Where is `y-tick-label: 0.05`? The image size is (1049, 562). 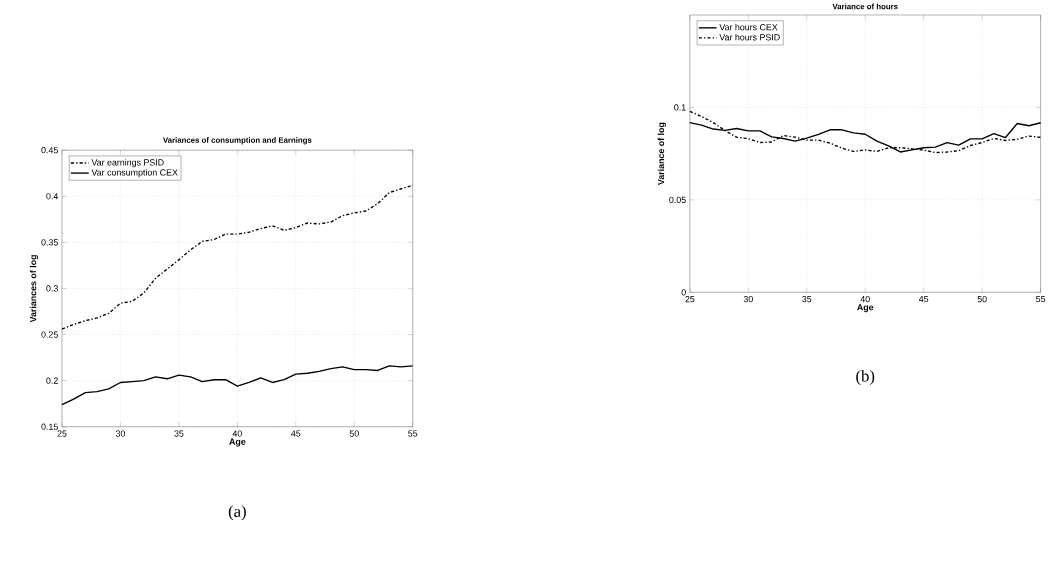
y-tick-label: 0.05 is located at coordinates (677, 199).